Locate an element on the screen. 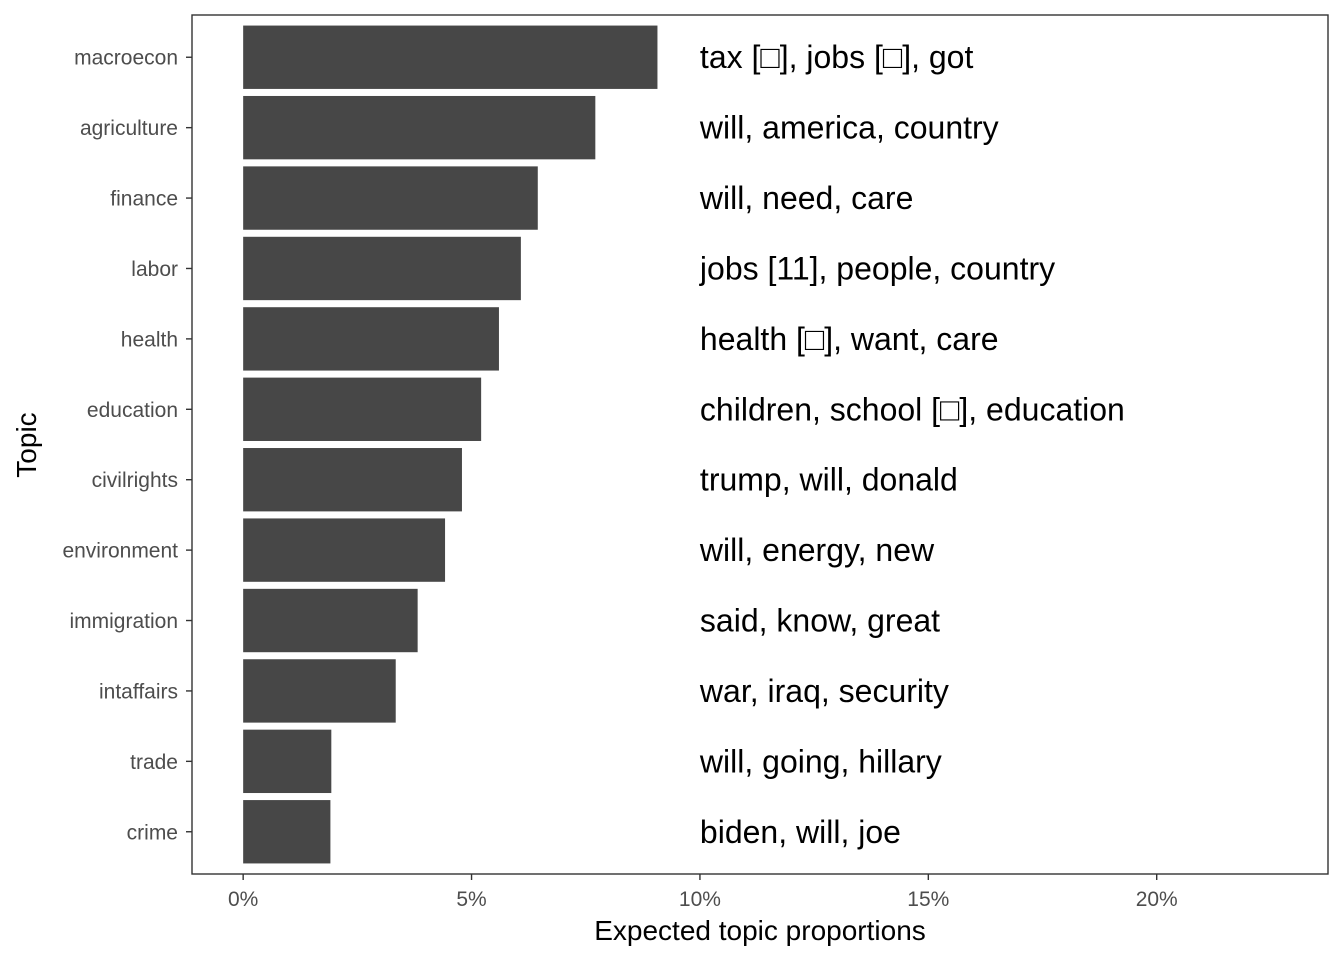  y-tick-label-trade: trade is located at coordinates (154, 762).